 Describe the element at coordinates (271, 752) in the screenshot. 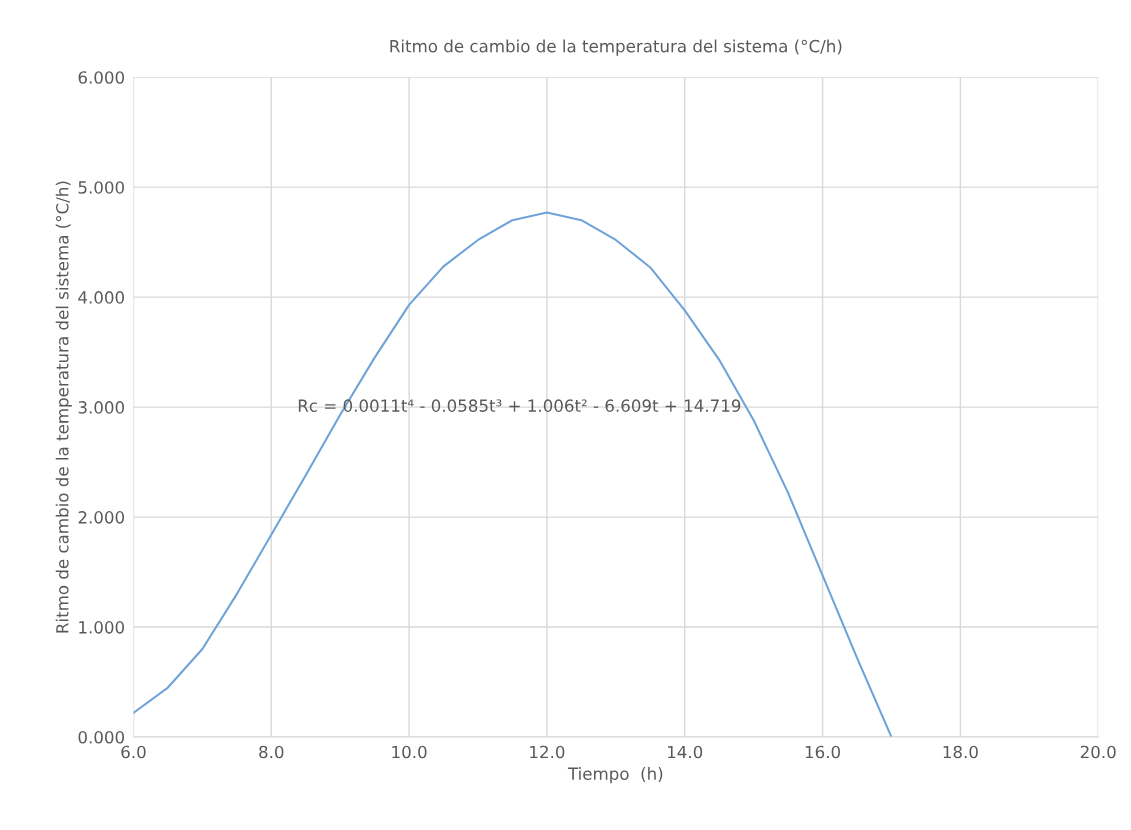

I see `x-tick-label: 8.0` at that location.